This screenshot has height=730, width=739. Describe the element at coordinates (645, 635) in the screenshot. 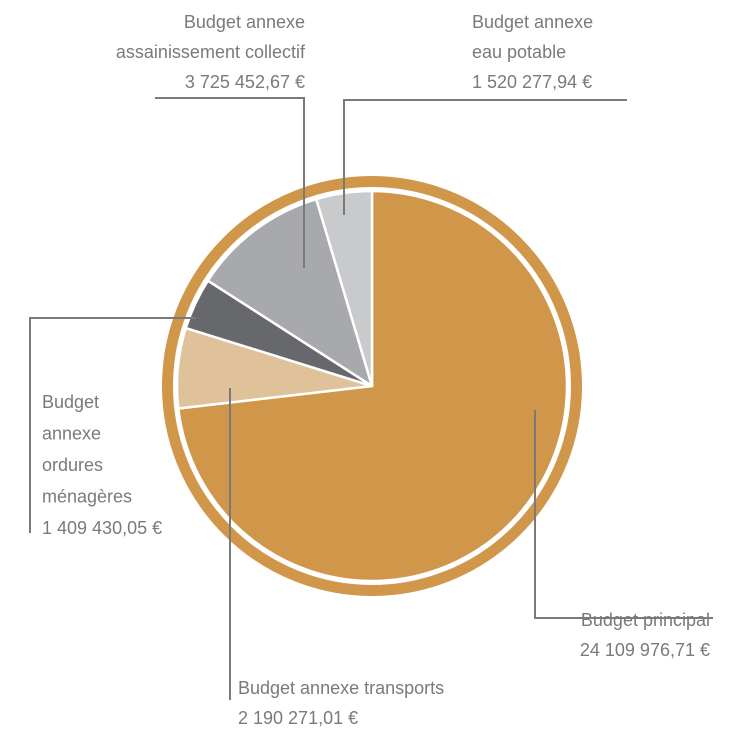

I see `slice-label-0: Budget principal 24 109 976,71 €` at that location.